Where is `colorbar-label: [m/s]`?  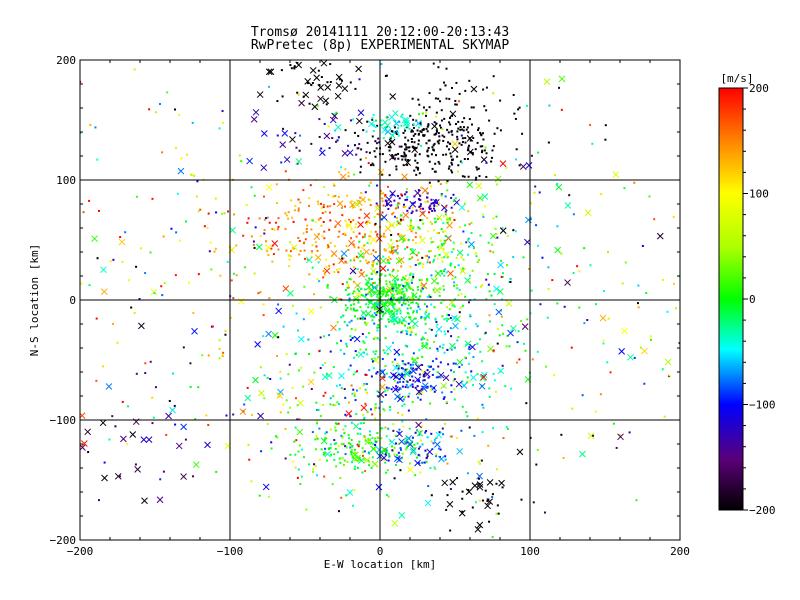
colorbar-label: [m/s] is located at coordinates (736, 78).